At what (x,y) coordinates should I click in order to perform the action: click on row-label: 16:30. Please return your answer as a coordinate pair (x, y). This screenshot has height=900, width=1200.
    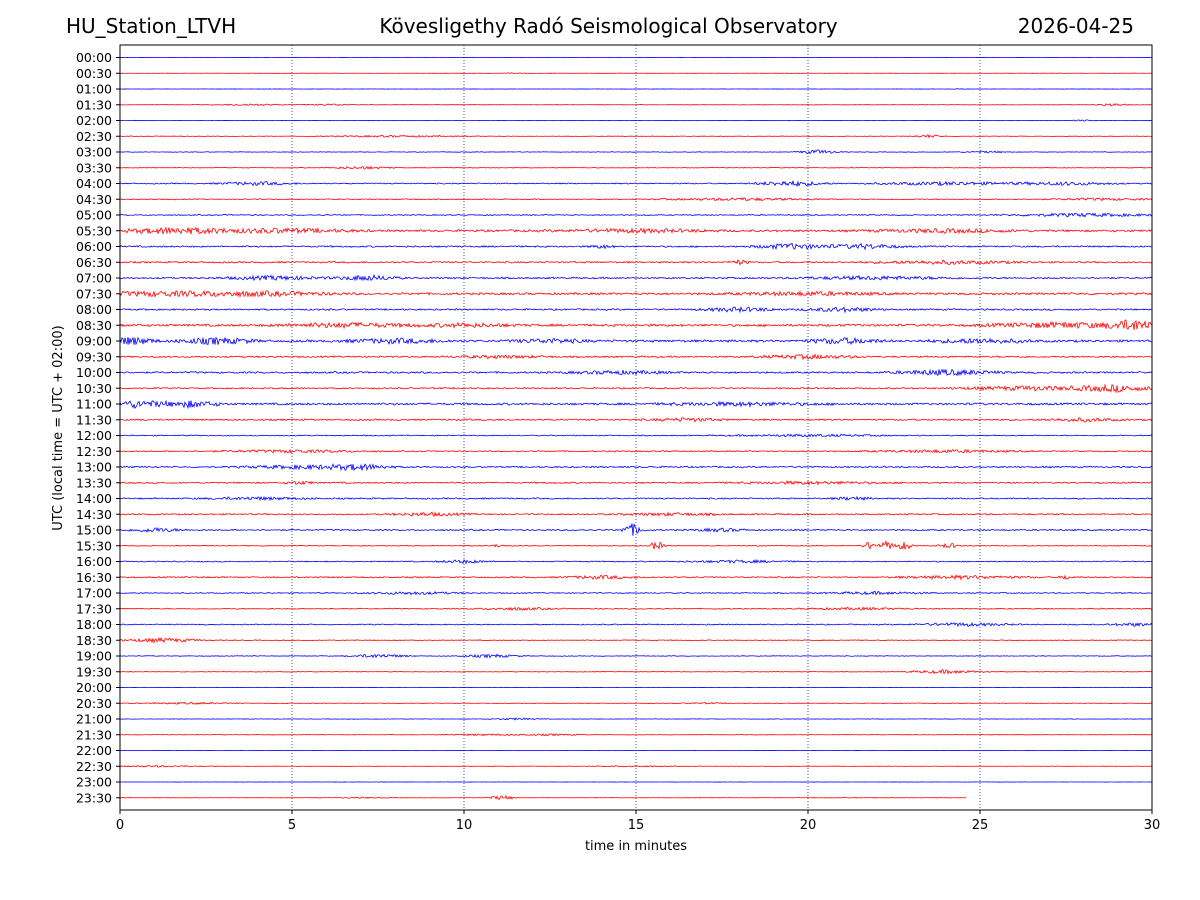
    Looking at the image, I should click on (94, 577).